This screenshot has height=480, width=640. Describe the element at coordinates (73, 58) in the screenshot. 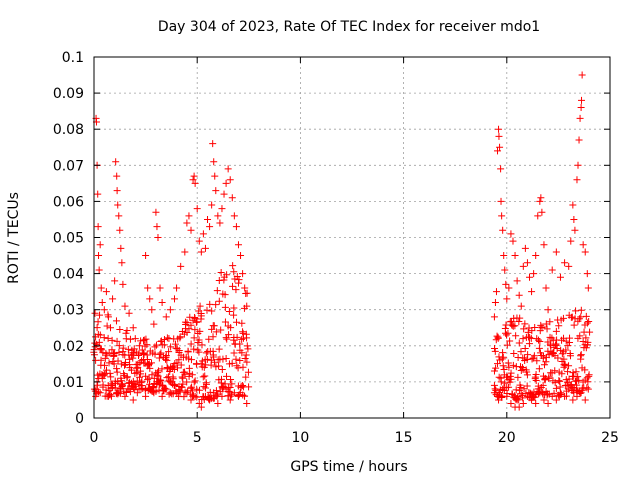

I see `y-tick-label: 0.1` at that location.